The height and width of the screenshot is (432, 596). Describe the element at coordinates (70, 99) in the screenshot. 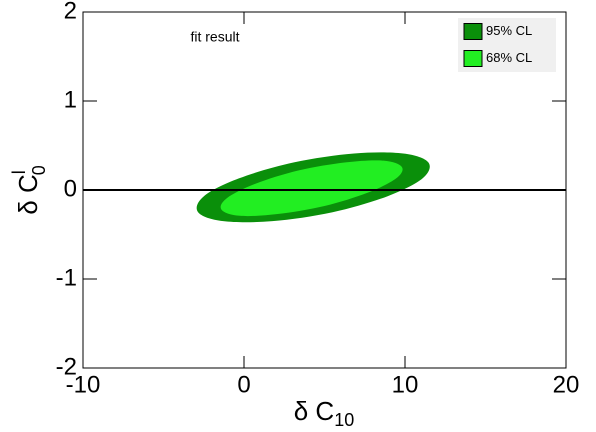

I see `y-tick-label: 1` at that location.